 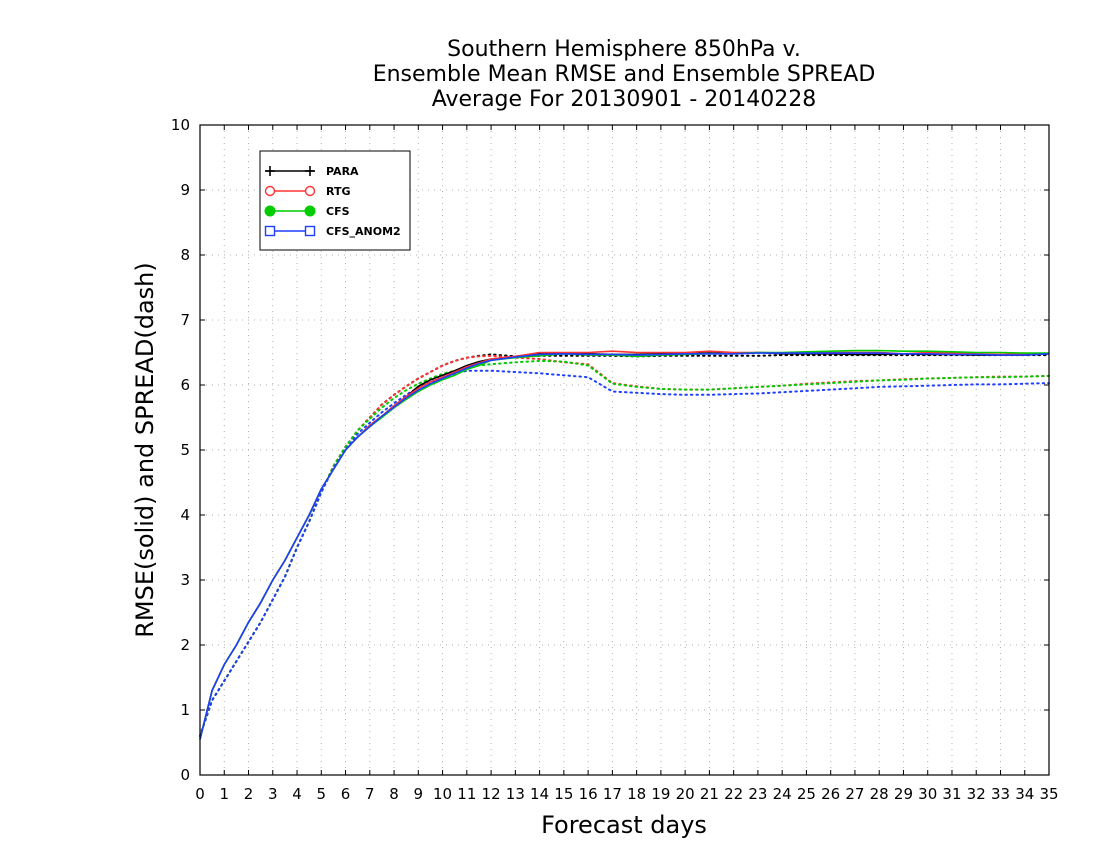 I want to click on x-tick-label: 34, so click(x=1024, y=794).